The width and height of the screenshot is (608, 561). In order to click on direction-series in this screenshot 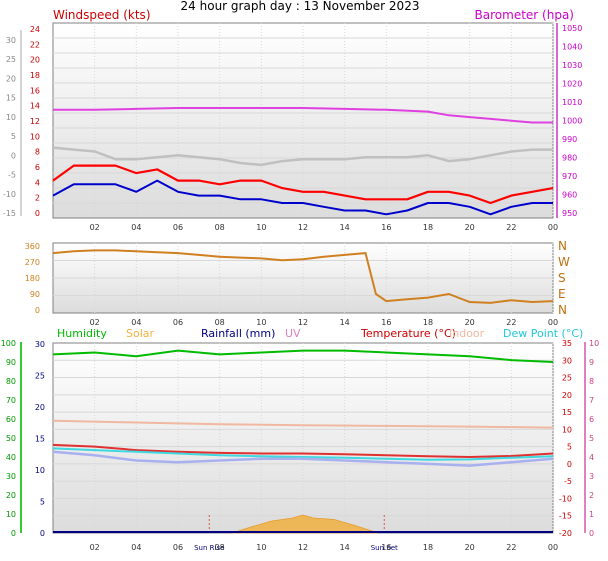, I will do `click(303, 276)`.